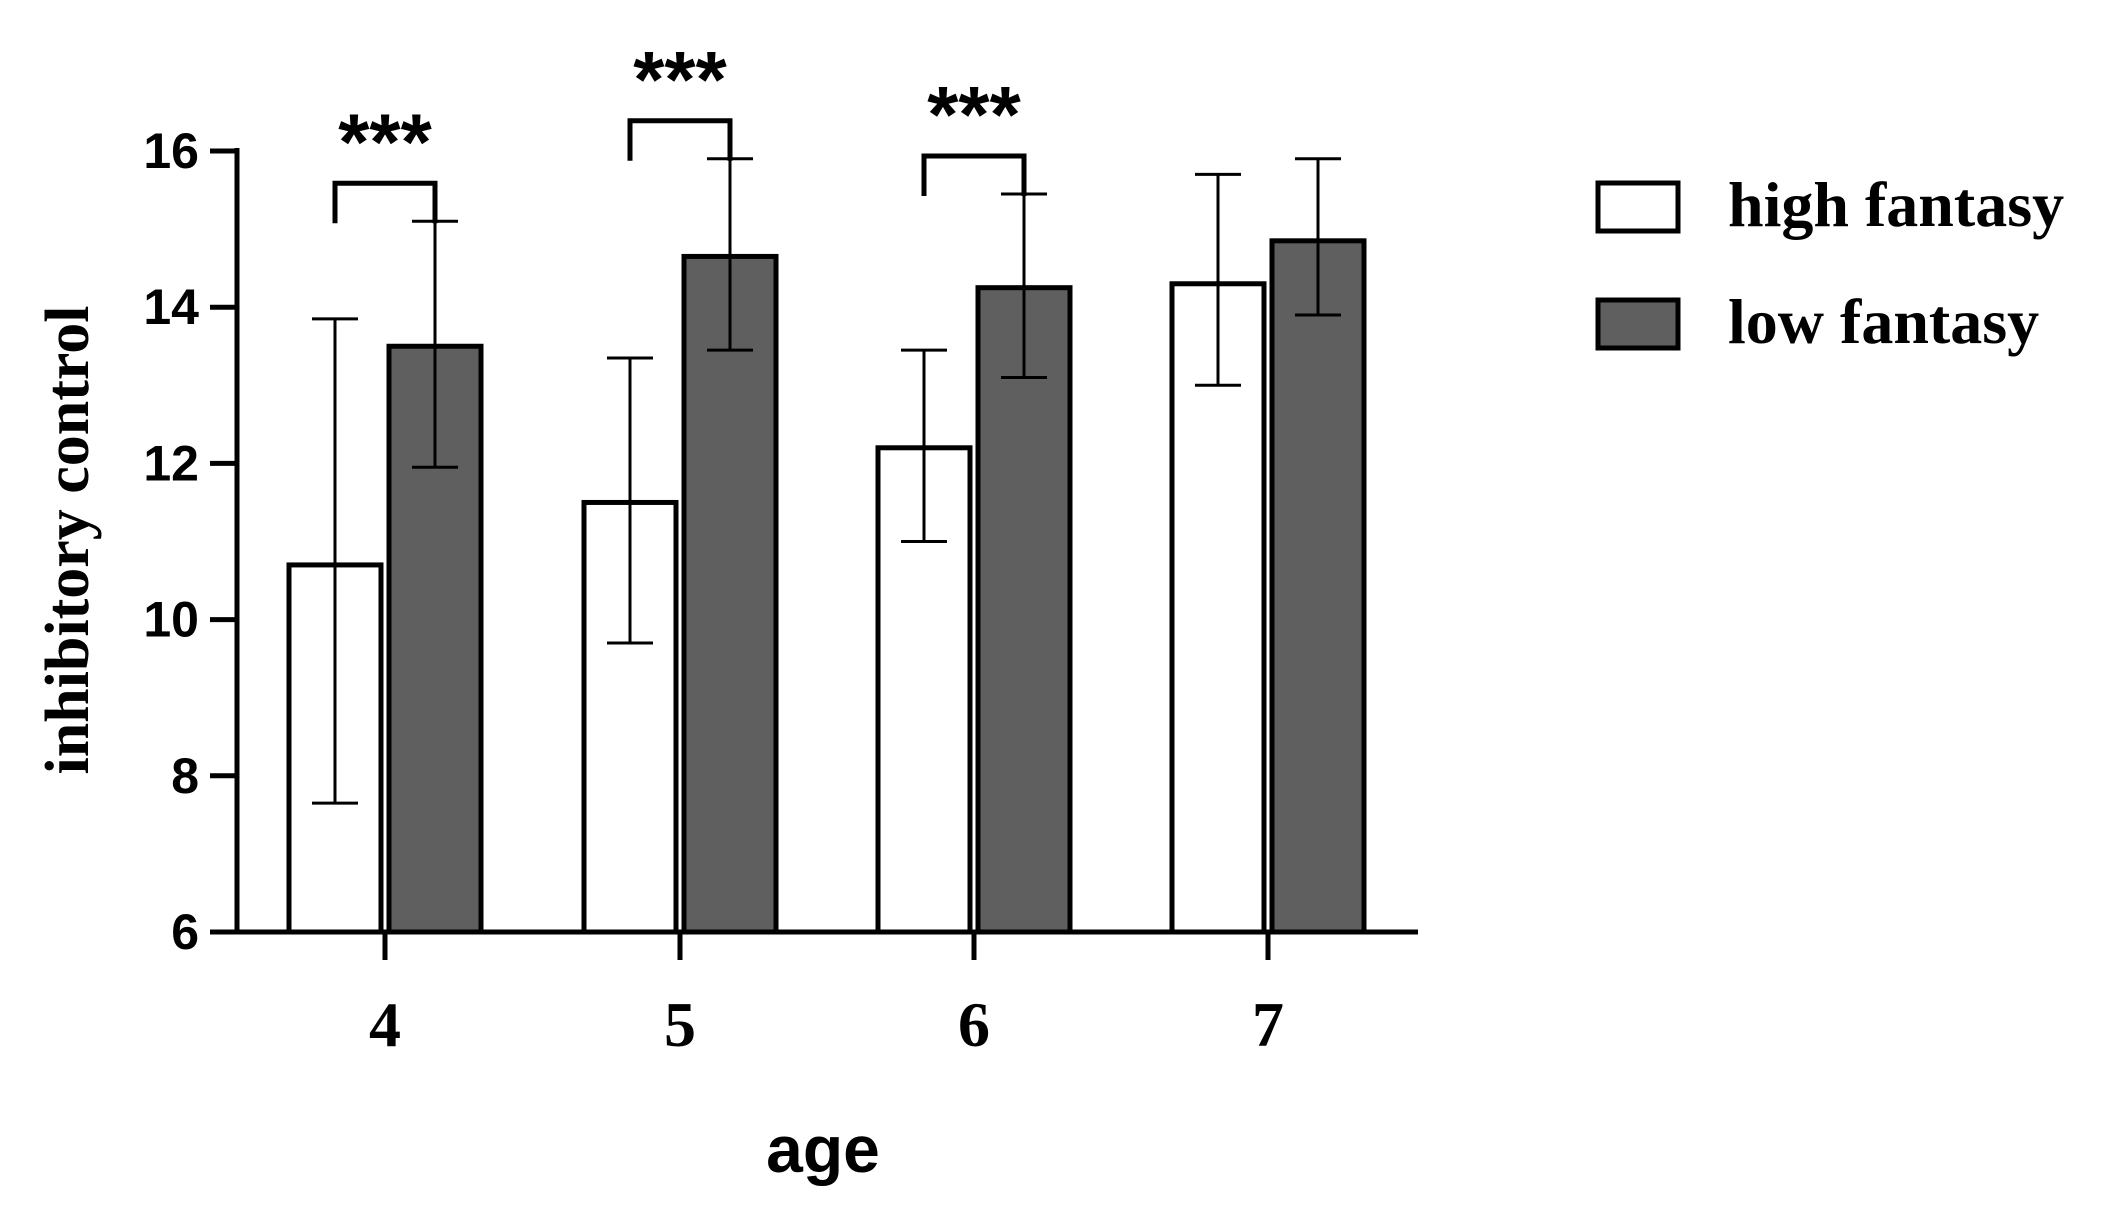 The width and height of the screenshot is (2127, 1221). What do you see at coordinates (185, 776) in the screenshot?
I see `y-tick-label: 8` at bounding box center [185, 776].